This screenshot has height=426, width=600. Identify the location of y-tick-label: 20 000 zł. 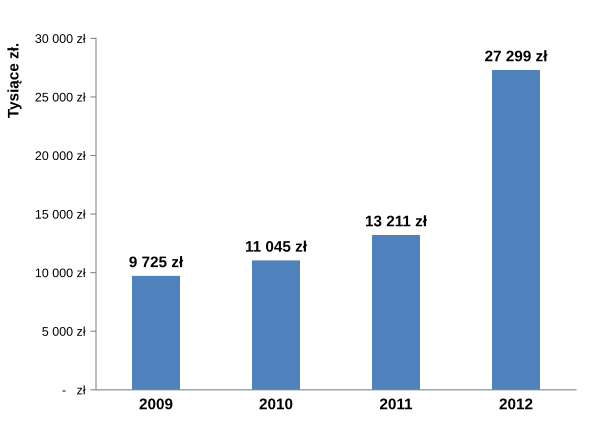
(60, 155).